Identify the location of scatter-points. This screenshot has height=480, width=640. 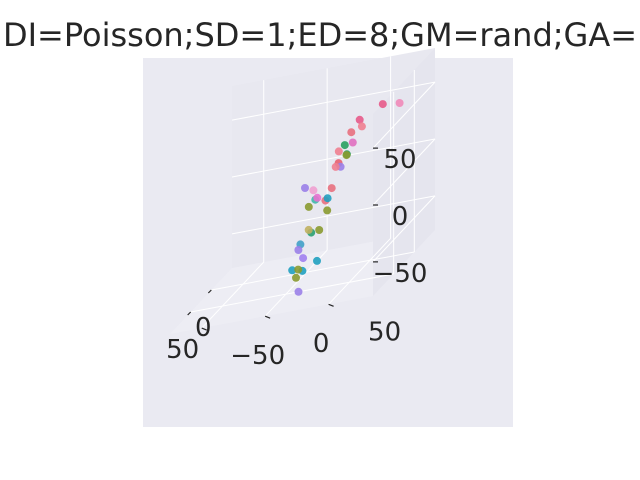
(346, 197).